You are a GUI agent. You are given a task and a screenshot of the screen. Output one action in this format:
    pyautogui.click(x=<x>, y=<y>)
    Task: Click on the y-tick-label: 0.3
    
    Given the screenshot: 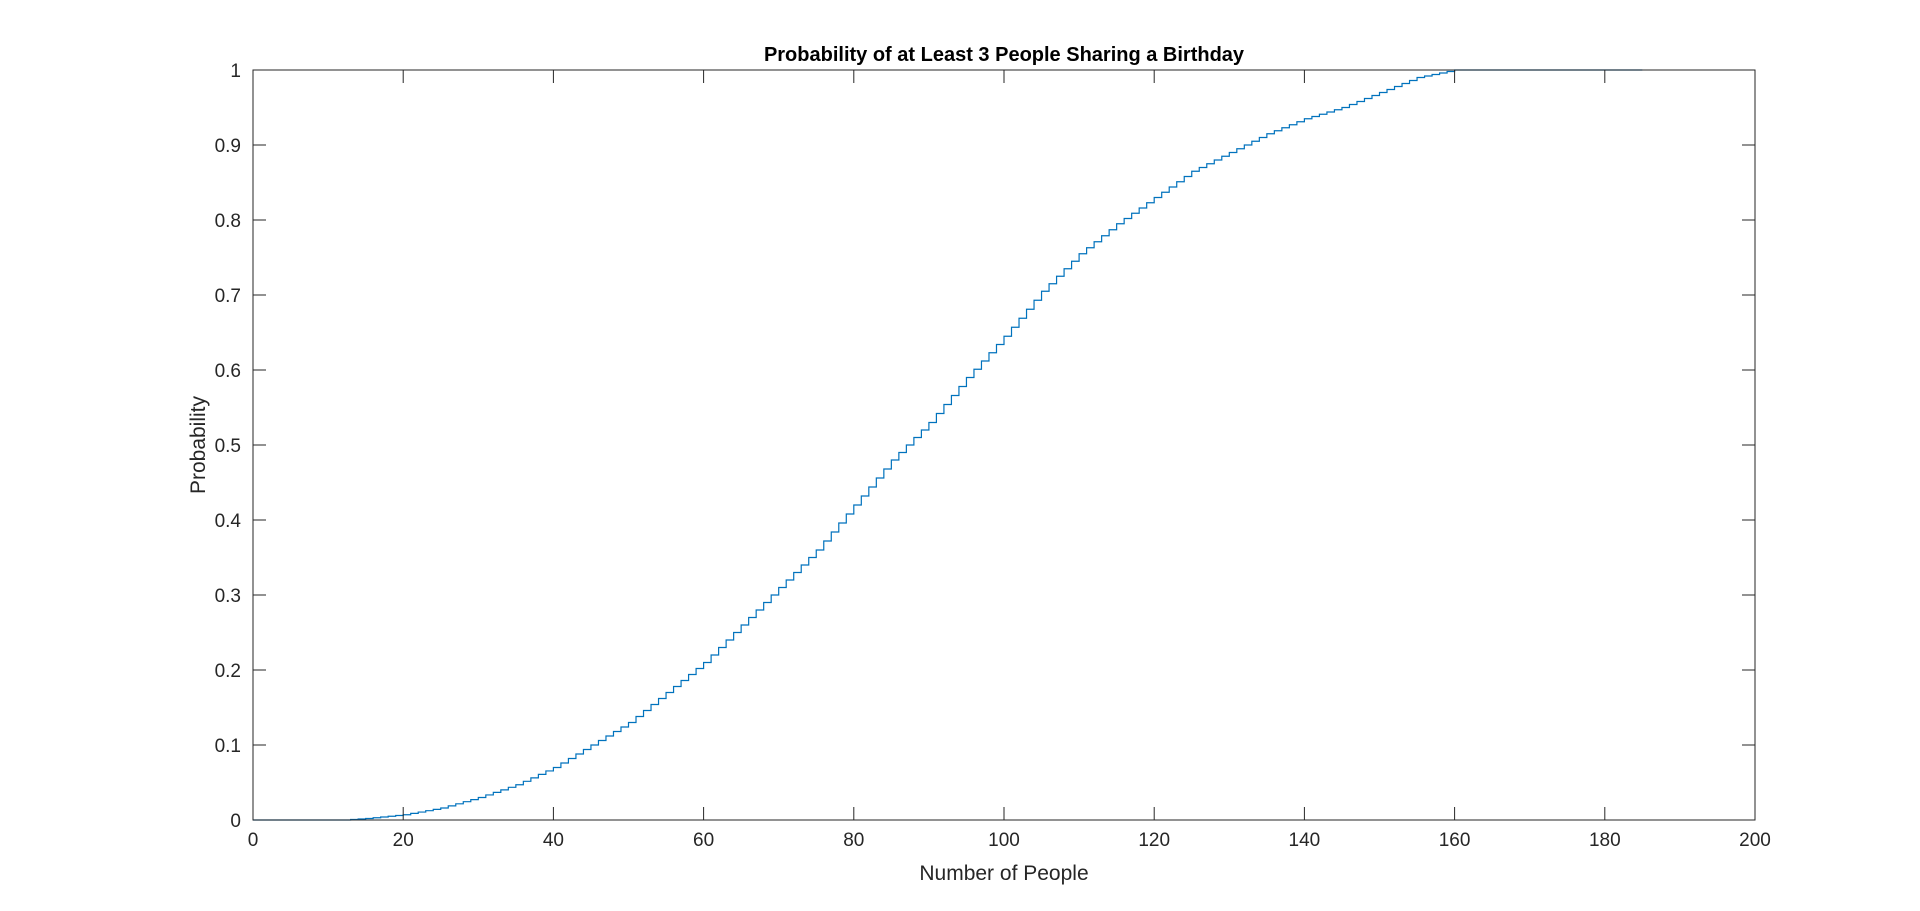 What is the action you would take?
    pyautogui.click(x=228, y=596)
    